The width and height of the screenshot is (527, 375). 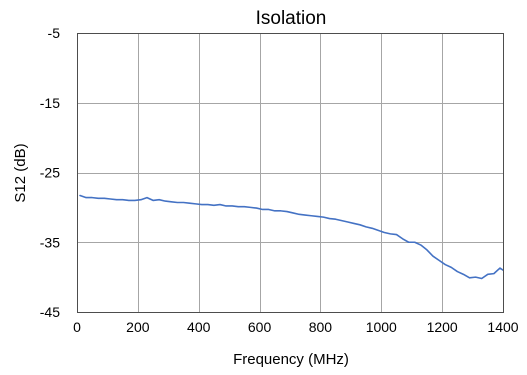 I want to click on y-axis-label: S12 (dB), so click(x=20, y=172).